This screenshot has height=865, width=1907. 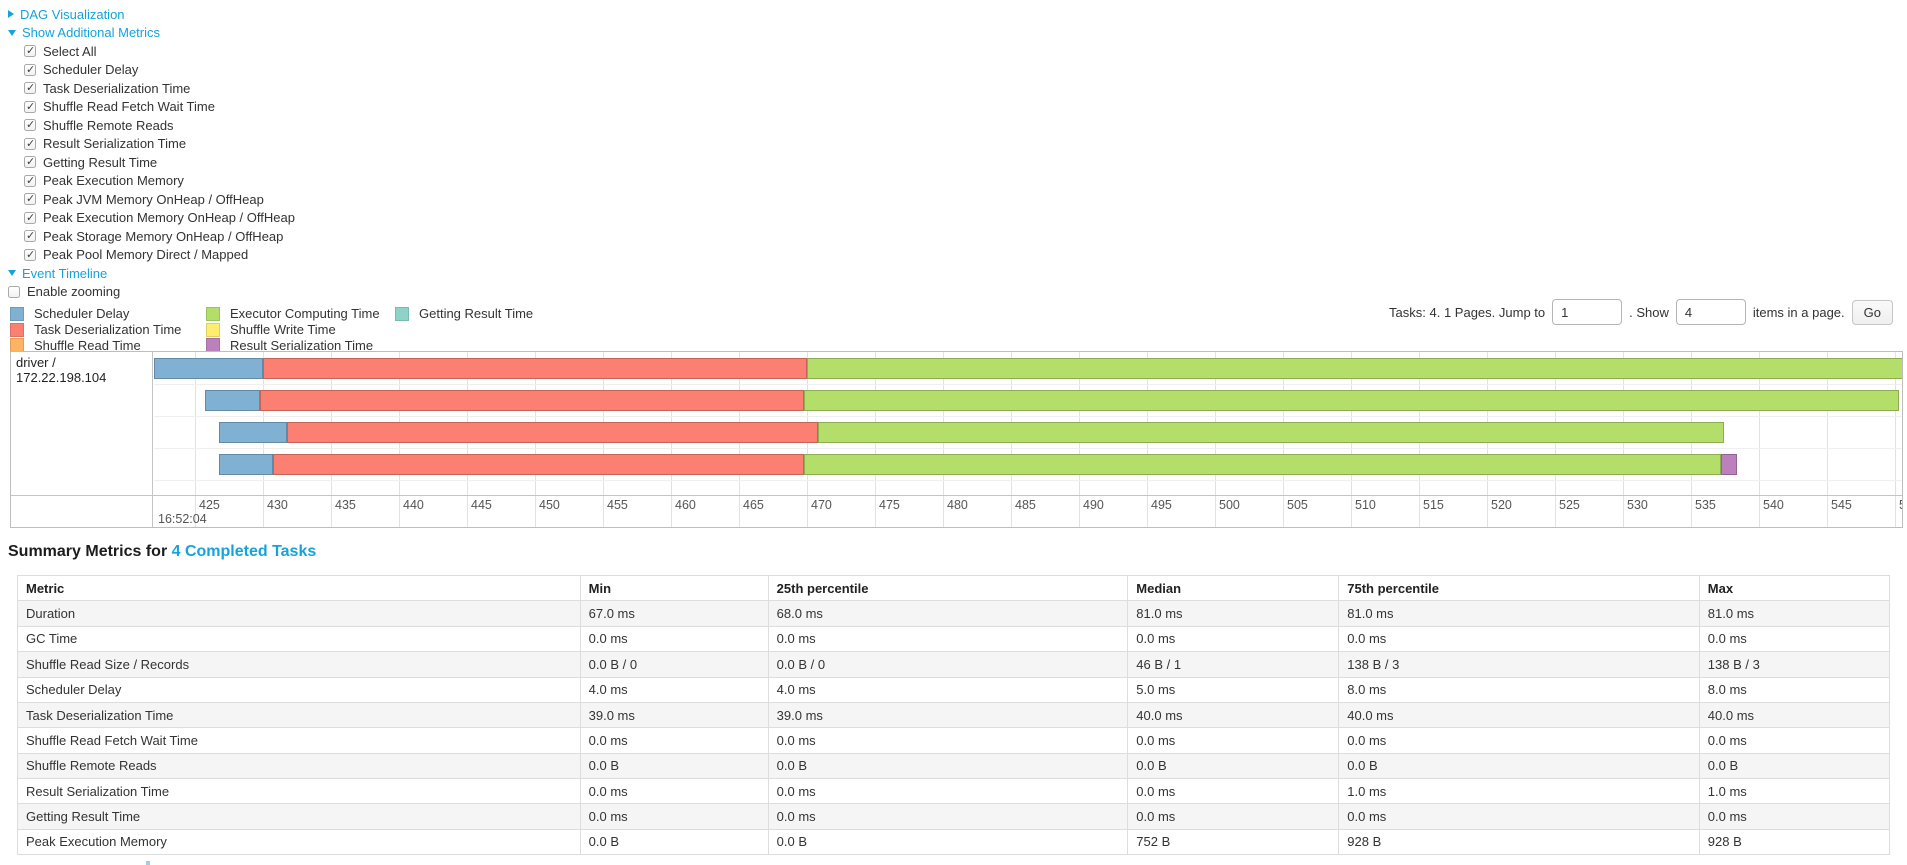 What do you see at coordinates (1587, 312) in the screenshot?
I see `jump-to-input` at bounding box center [1587, 312].